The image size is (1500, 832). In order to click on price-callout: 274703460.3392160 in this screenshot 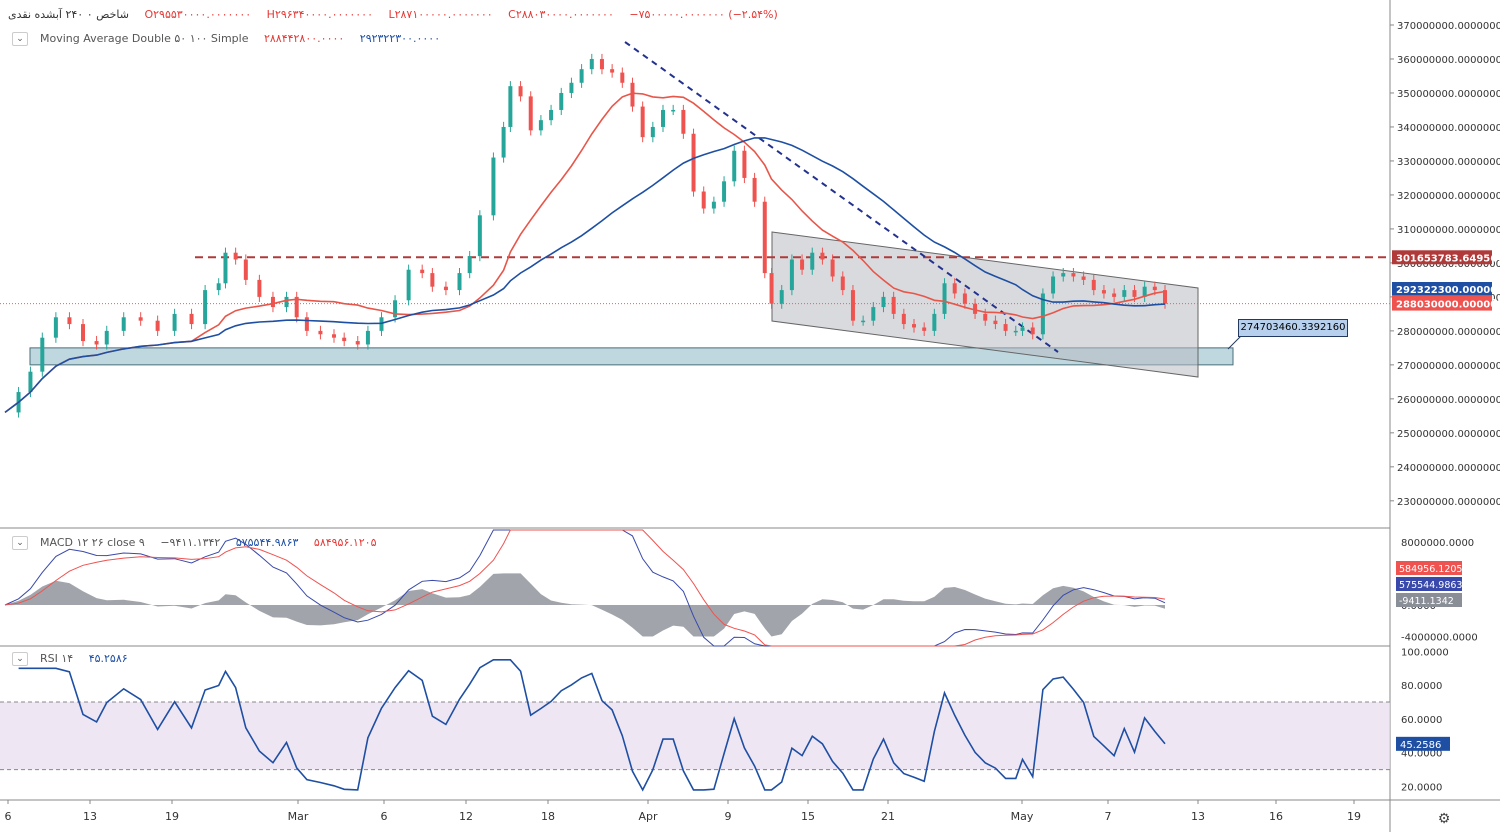, I will do `click(1293, 328)`.